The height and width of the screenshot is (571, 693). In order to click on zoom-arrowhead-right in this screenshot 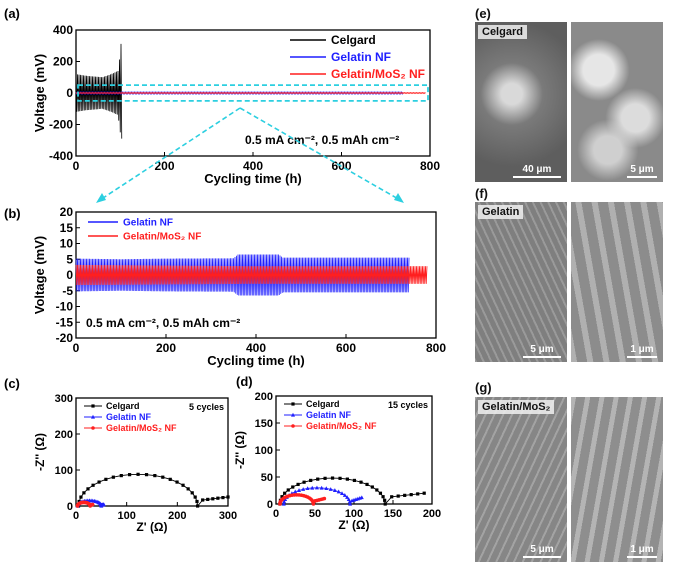, I will do `click(399, 198)`.